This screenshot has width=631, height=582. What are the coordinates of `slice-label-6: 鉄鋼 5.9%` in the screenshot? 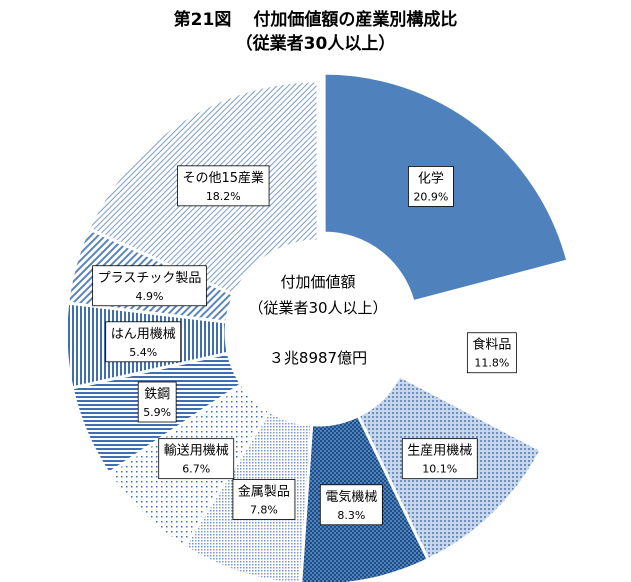 It's located at (157, 402).